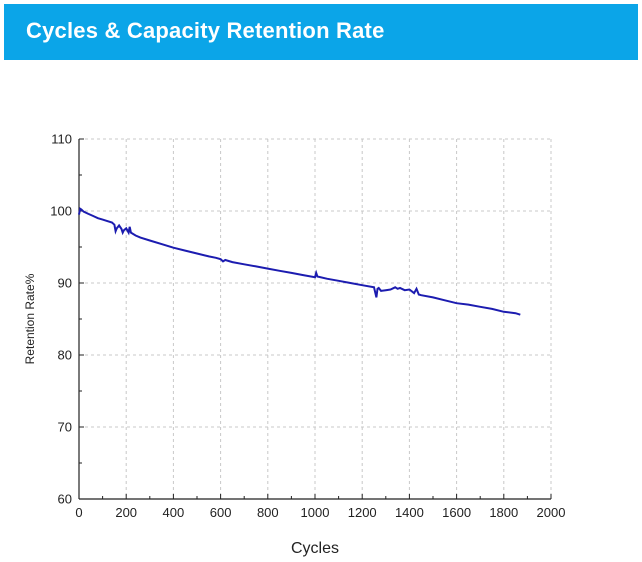  Describe the element at coordinates (65, 283) in the screenshot. I see `y-tick-label: 90` at that location.